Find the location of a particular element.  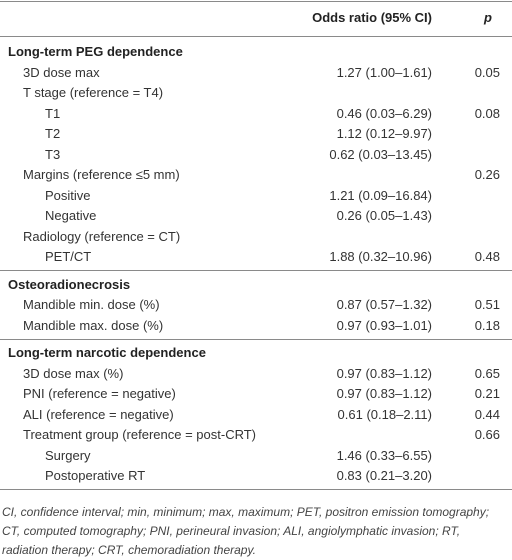

odds-ratio: 1.27 (1.00–1.61) is located at coordinates (384, 72).